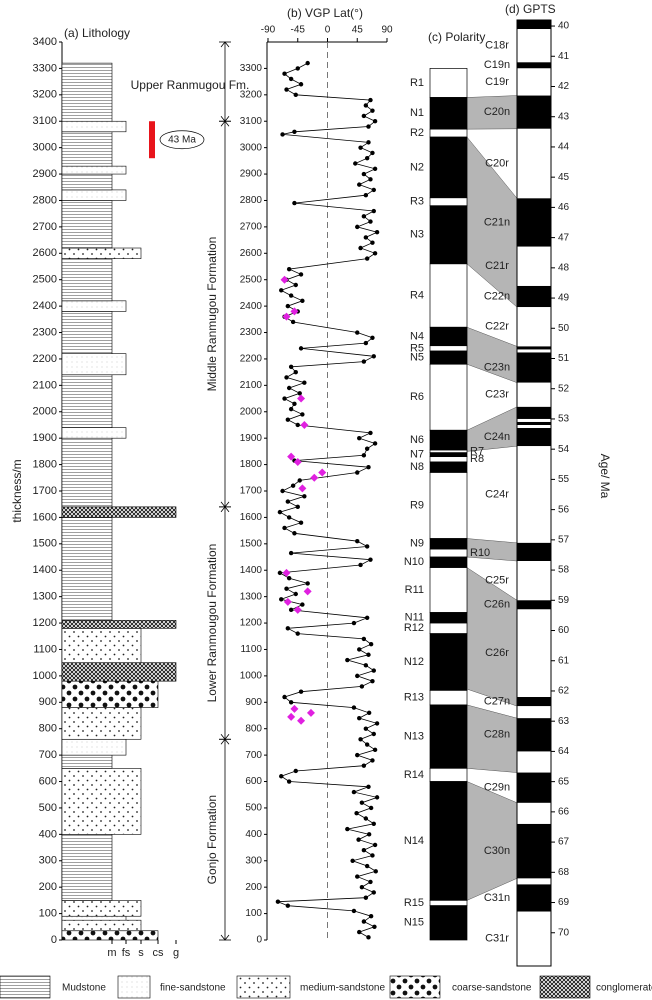  Describe the element at coordinates (45, 385) in the screenshot. I see `y-tick-label: 2100` at that location.